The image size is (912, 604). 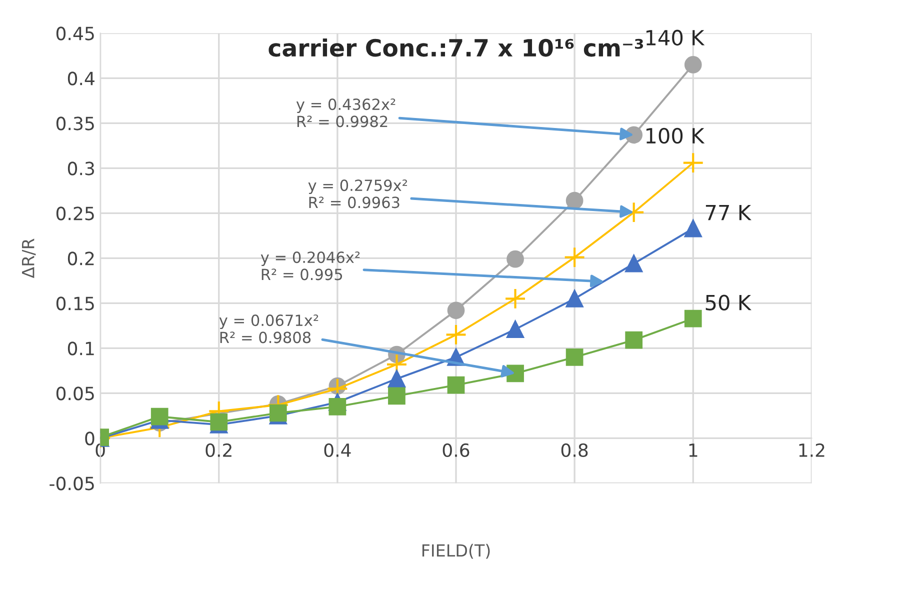 What do you see at coordinates (72, 483) in the screenshot?
I see `y-tick-label: -0.05` at bounding box center [72, 483].